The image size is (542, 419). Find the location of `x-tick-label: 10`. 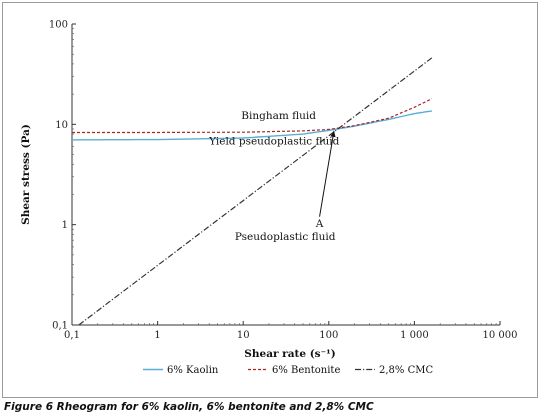

x-tick-label: 10 is located at coordinates (243, 335).